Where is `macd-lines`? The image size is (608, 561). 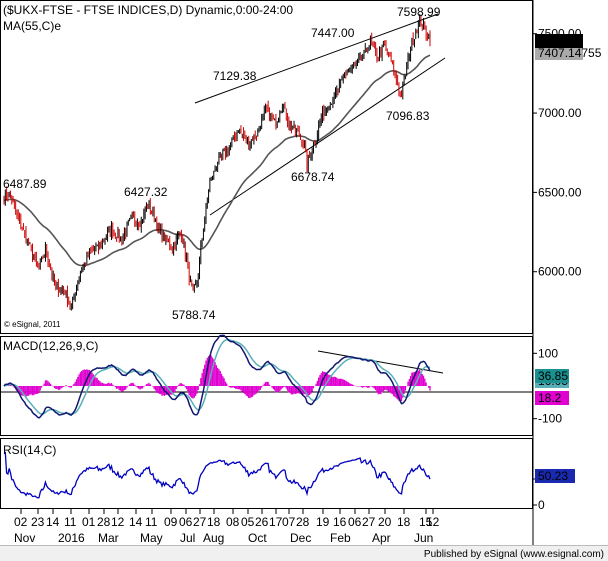
macd-lines is located at coordinates (217, 376).